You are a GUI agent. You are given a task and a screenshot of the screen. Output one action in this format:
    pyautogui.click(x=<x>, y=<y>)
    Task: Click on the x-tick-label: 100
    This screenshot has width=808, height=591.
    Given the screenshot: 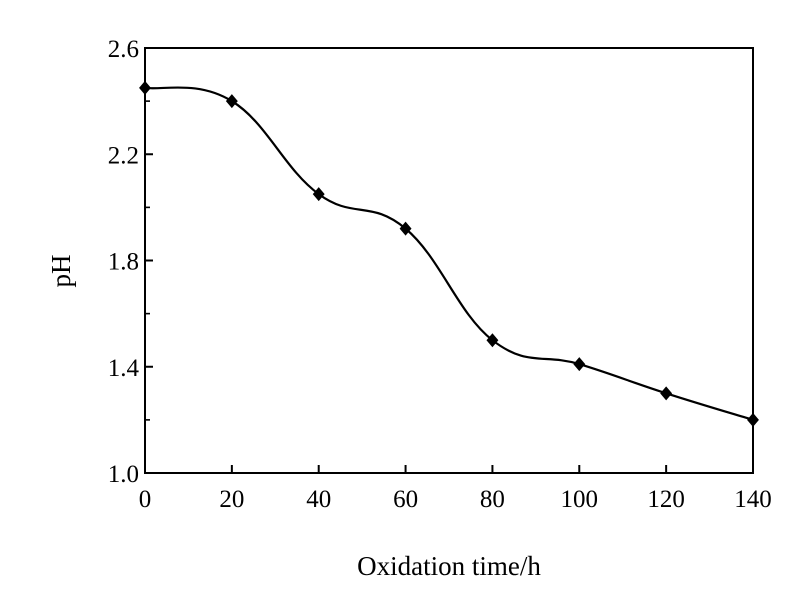 What is the action you would take?
    pyautogui.click(x=580, y=499)
    